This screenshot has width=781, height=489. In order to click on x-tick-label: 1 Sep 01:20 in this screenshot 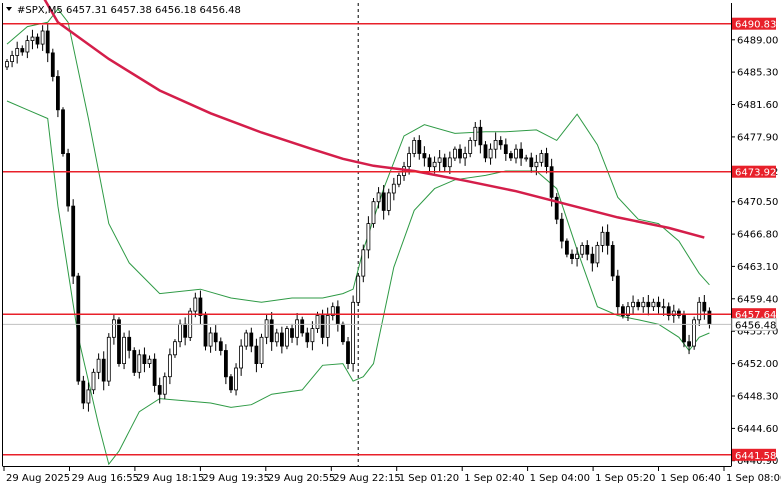, I will do `click(429, 478)`.